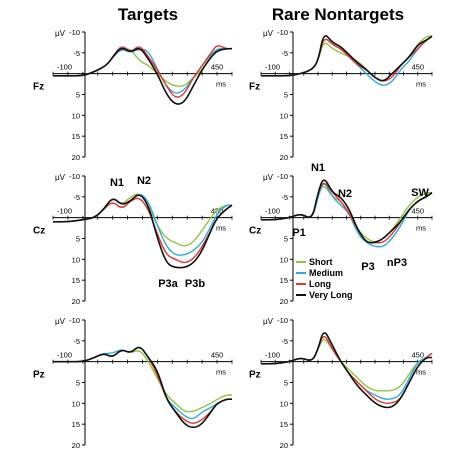 Image resolution: width=474 pixels, height=465 pixels. I want to click on panel-pz-targets: -10 -5 5 10 15 20 µV -100 450 ms Pz, so click(133, 383).